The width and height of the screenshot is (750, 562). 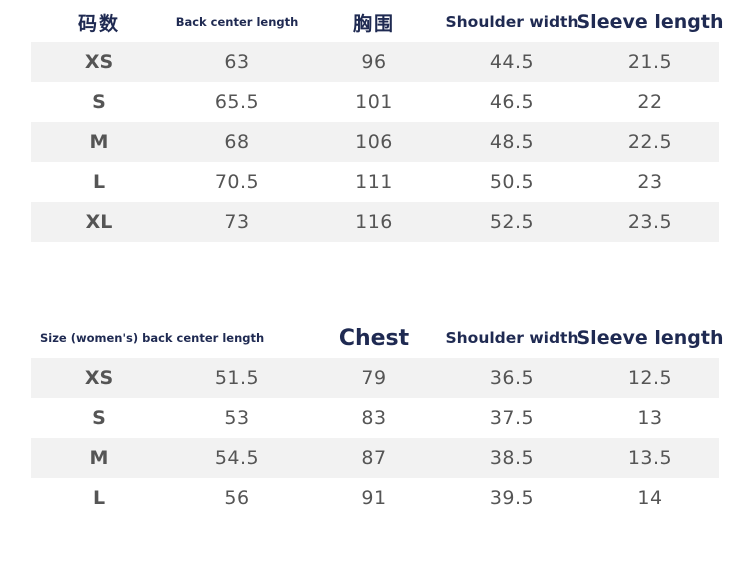 What do you see at coordinates (237, 458) in the screenshot?
I see `back-length-cell: 54.5` at bounding box center [237, 458].